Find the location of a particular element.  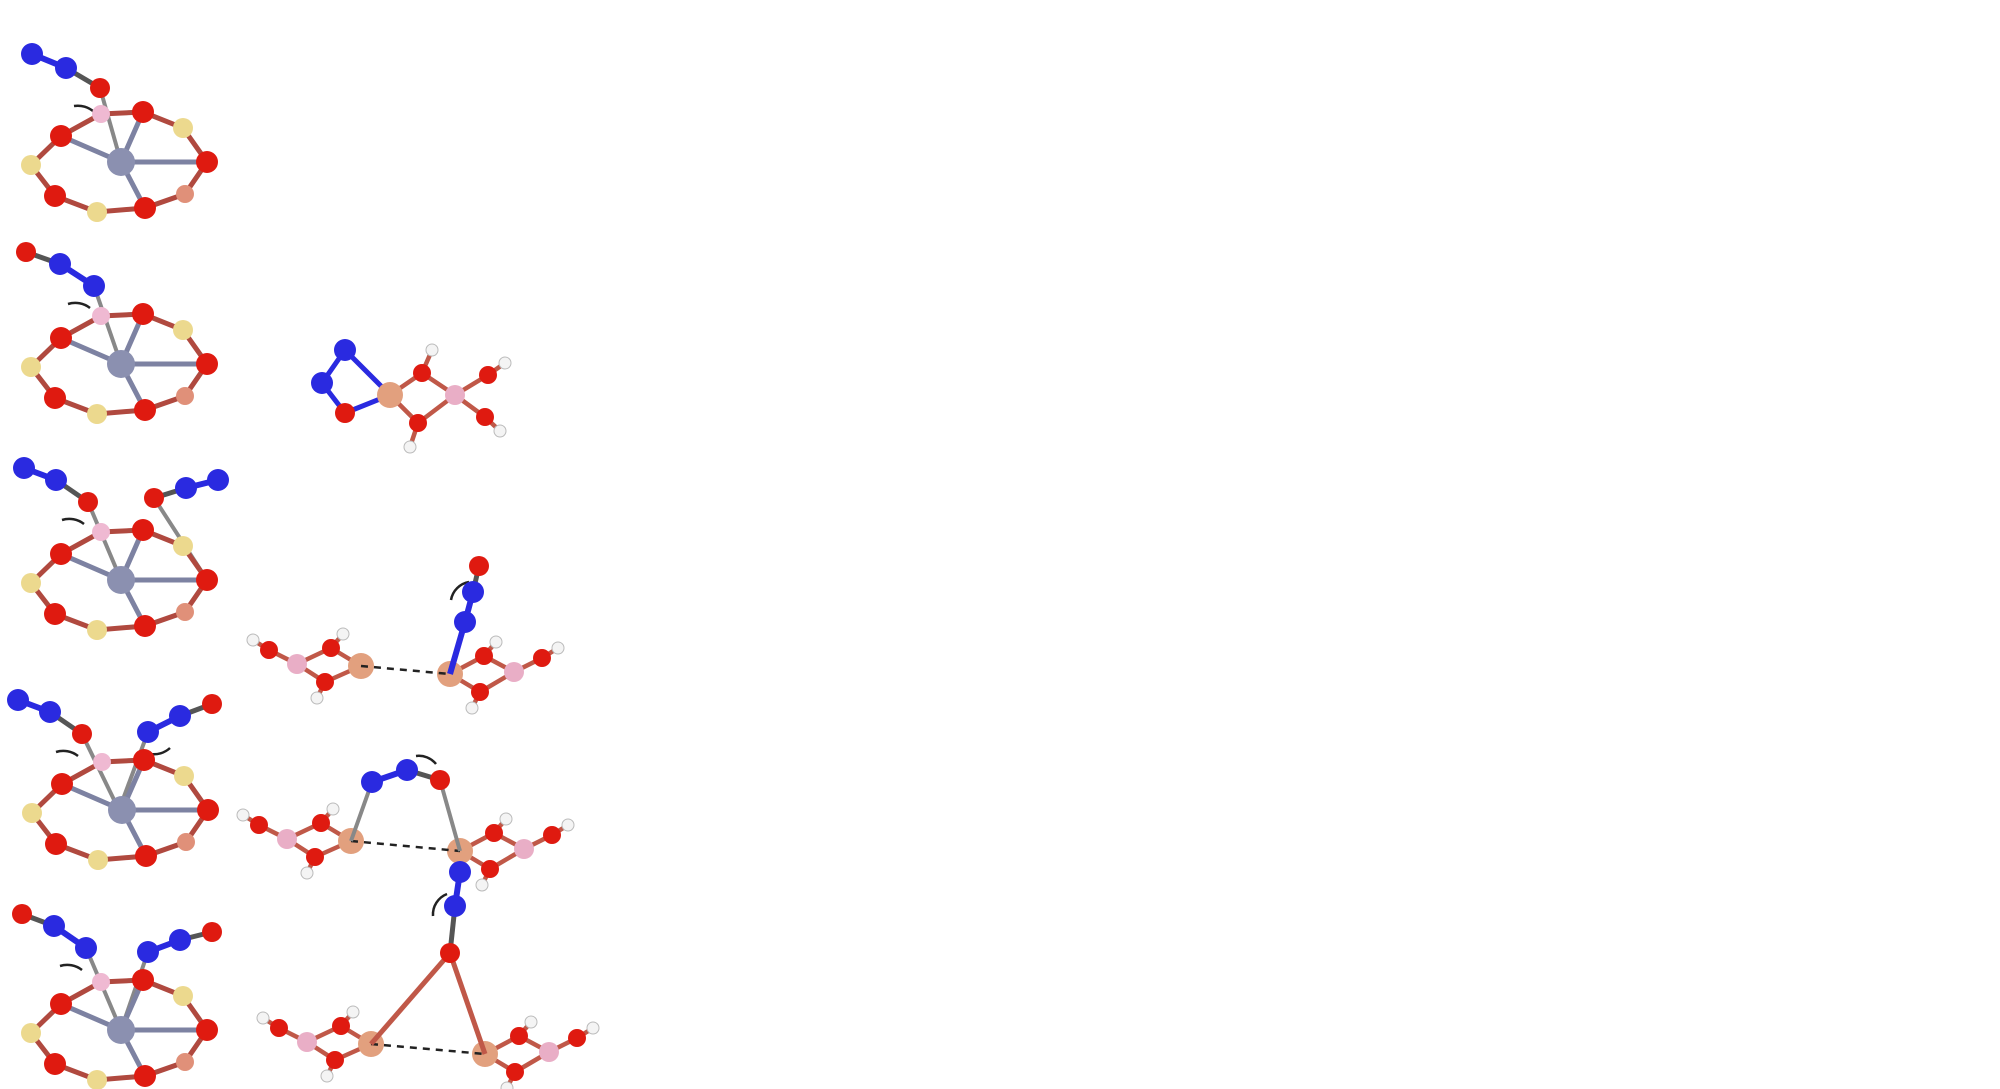

panel-d-chart is located at coordinates (1692, 824).